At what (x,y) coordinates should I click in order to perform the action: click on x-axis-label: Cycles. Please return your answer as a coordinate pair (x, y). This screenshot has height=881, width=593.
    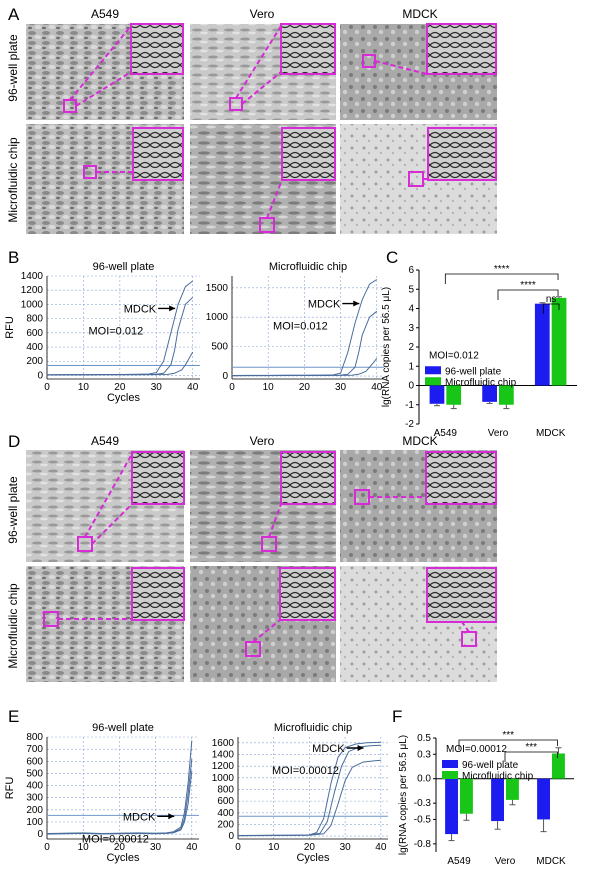
    Looking at the image, I should click on (124, 398).